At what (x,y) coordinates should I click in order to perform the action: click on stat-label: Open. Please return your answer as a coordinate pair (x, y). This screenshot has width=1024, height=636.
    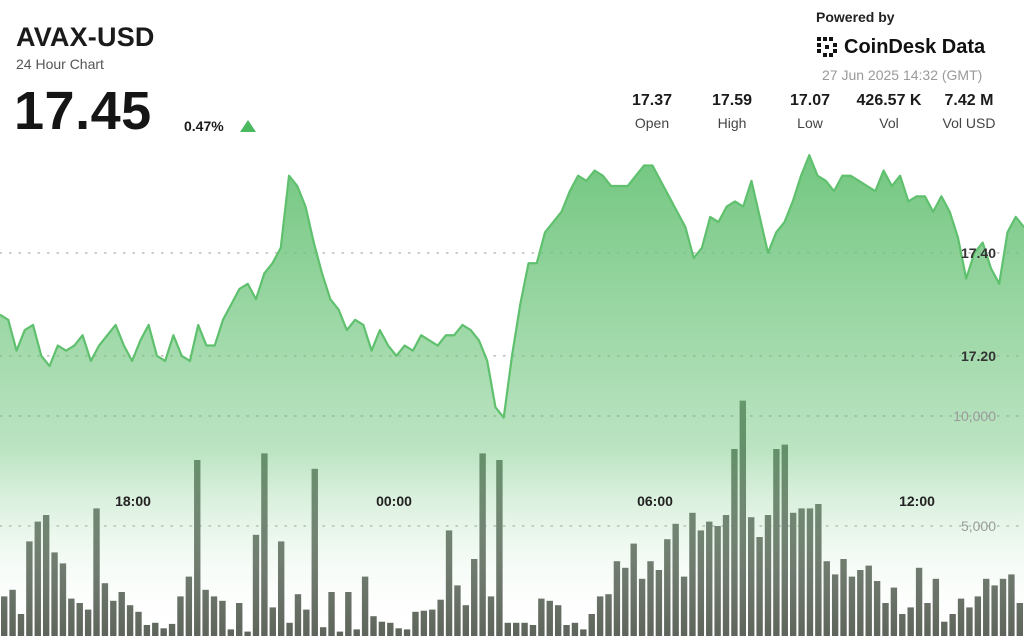
    Looking at the image, I should click on (652, 123).